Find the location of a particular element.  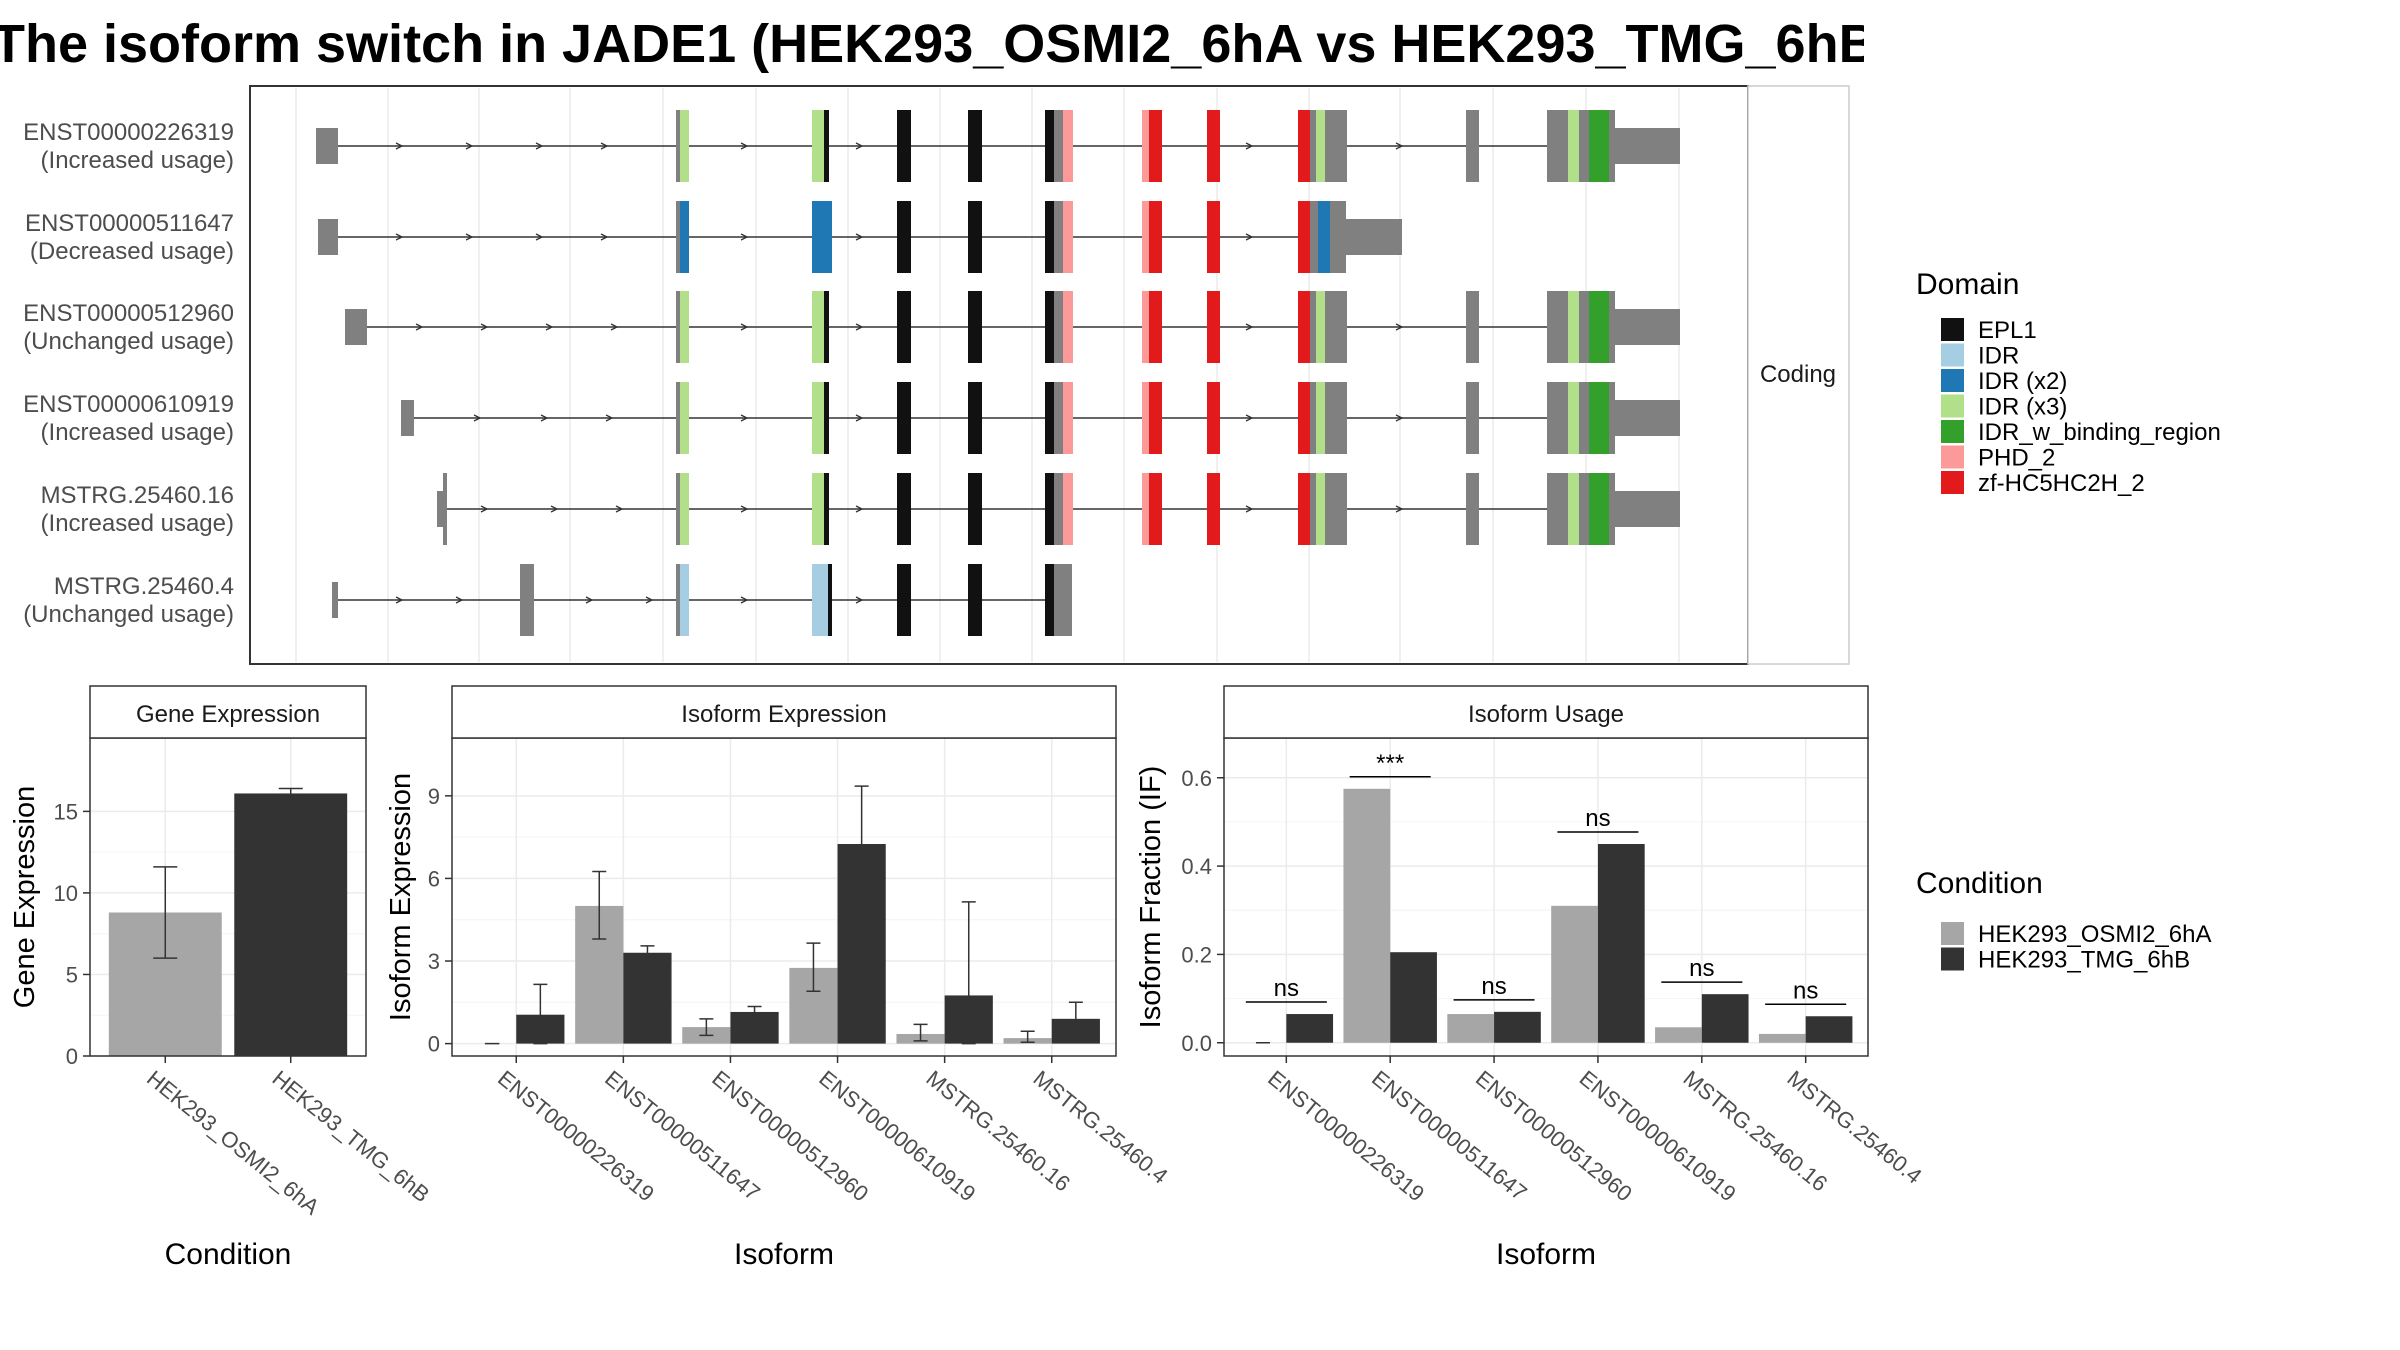

isoform-id-label: ENST00000226319 is located at coordinates (128, 132).